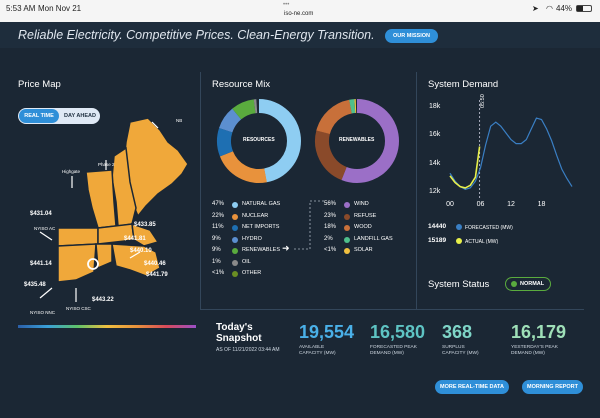 The height and width of the screenshot is (418, 600). I want to click on zone-label-nb: NB, so click(179, 120).